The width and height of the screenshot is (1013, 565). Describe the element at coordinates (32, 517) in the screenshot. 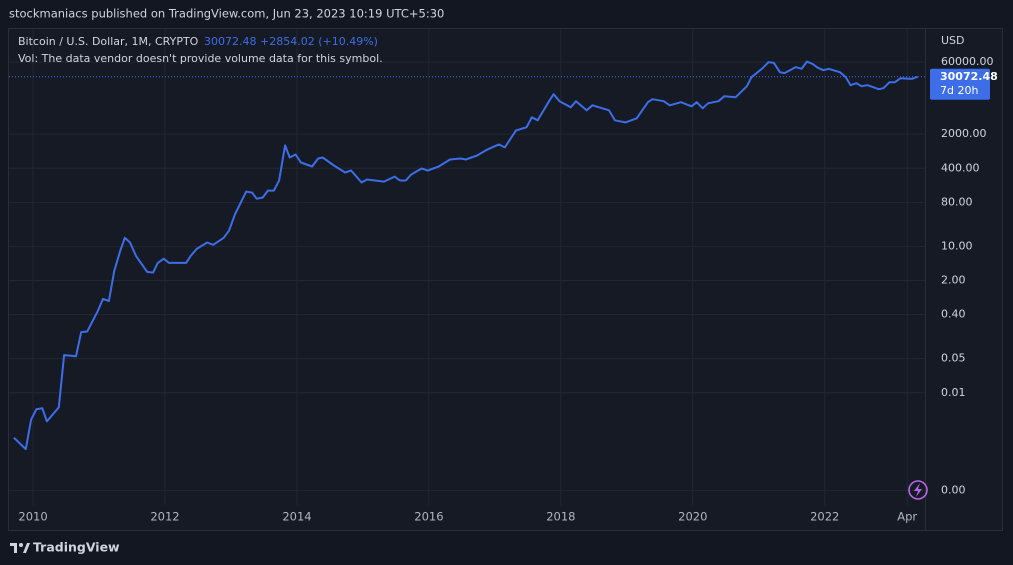

I see `x-tick-label: 2010` at that location.